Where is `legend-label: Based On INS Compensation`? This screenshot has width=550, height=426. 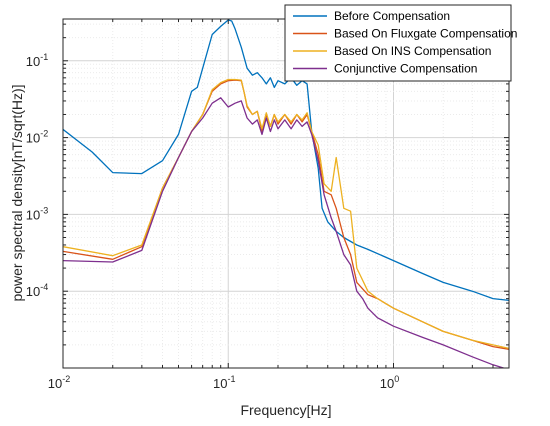
legend-label: Based On INS Compensation is located at coordinates (412, 51).